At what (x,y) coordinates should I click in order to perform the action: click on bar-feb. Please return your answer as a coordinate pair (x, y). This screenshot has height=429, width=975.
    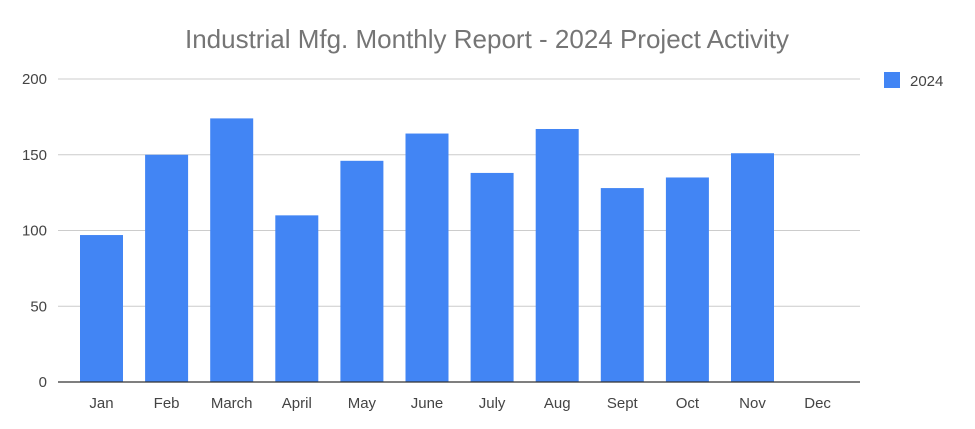
    Looking at the image, I should click on (167, 268).